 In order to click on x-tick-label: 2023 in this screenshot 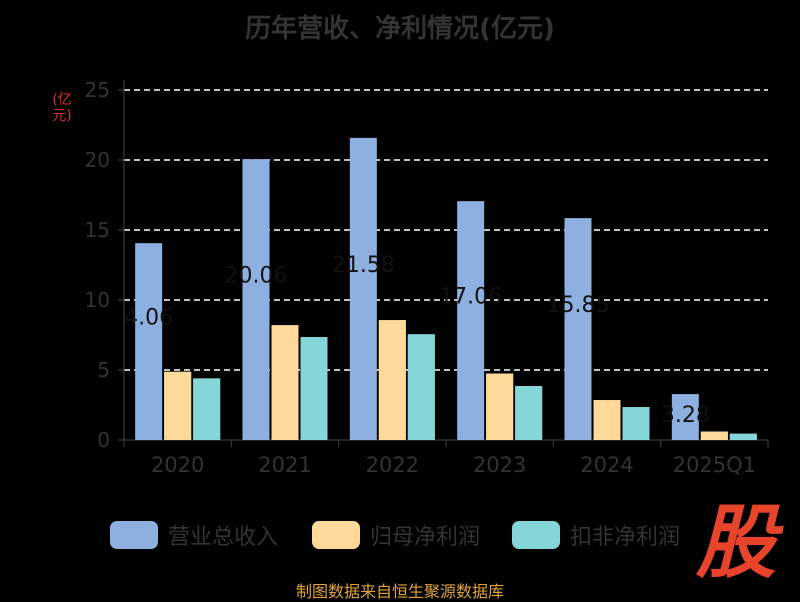, I will do `click(499, 465)`.